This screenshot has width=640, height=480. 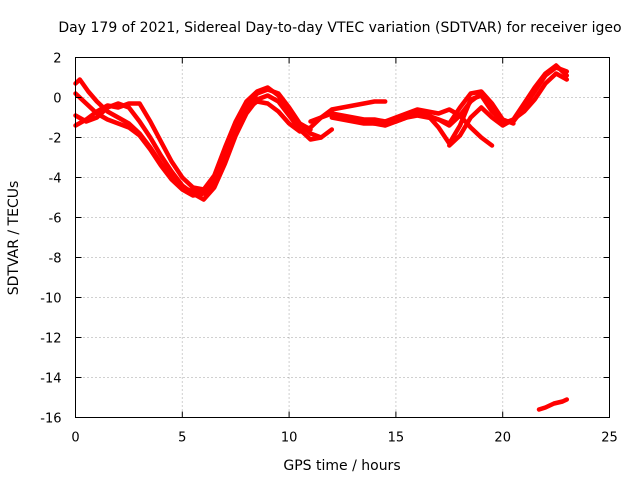 I want to click on y-tick-label: -10, so click(x=50, y=299).